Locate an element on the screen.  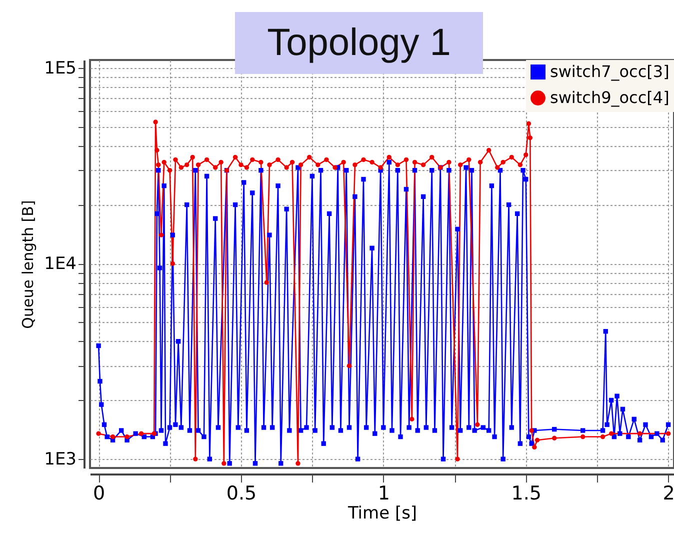
x-tick-label: 2 is located at coordinates (668, 493).